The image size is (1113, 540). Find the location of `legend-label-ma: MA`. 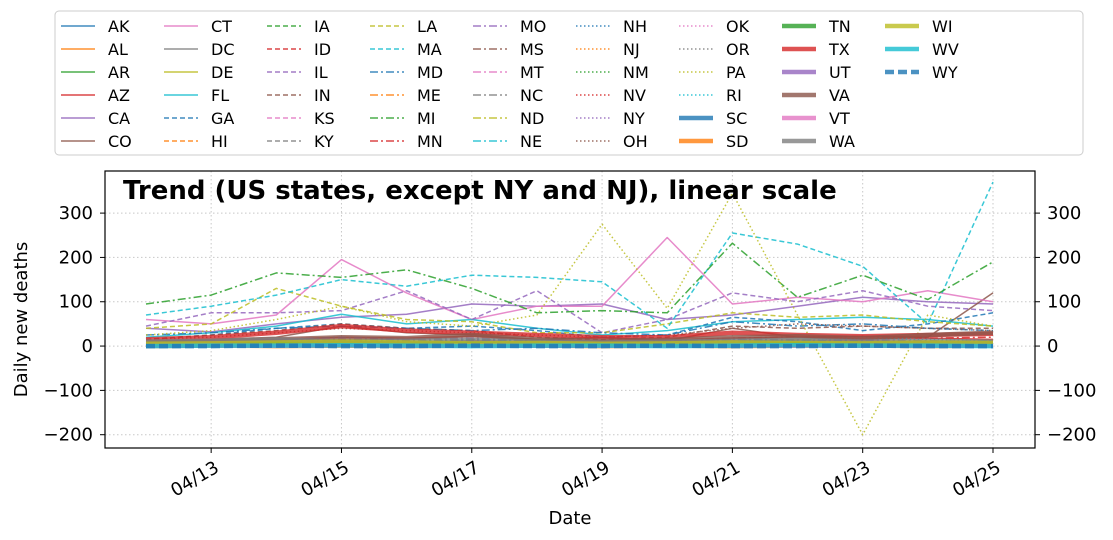

legend-label-ma: MA is located at coordinates (429, 49).